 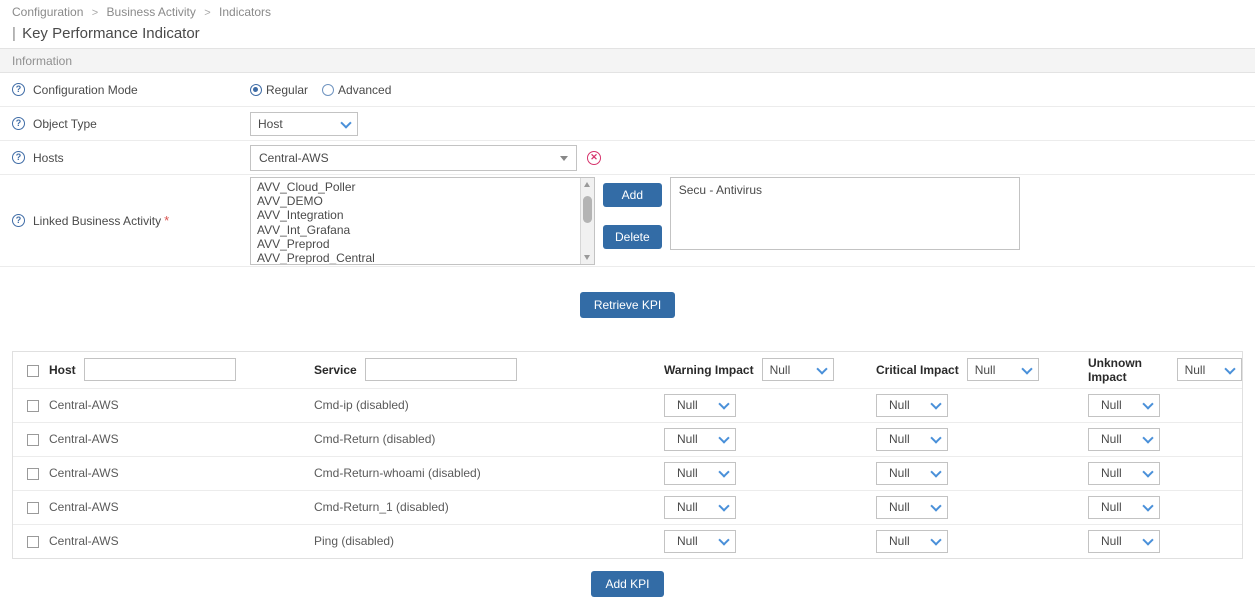 What do you see at coordinates (632, 194) in the screenshot?
I see `add-button: Add` at bounding box center [632, 194].